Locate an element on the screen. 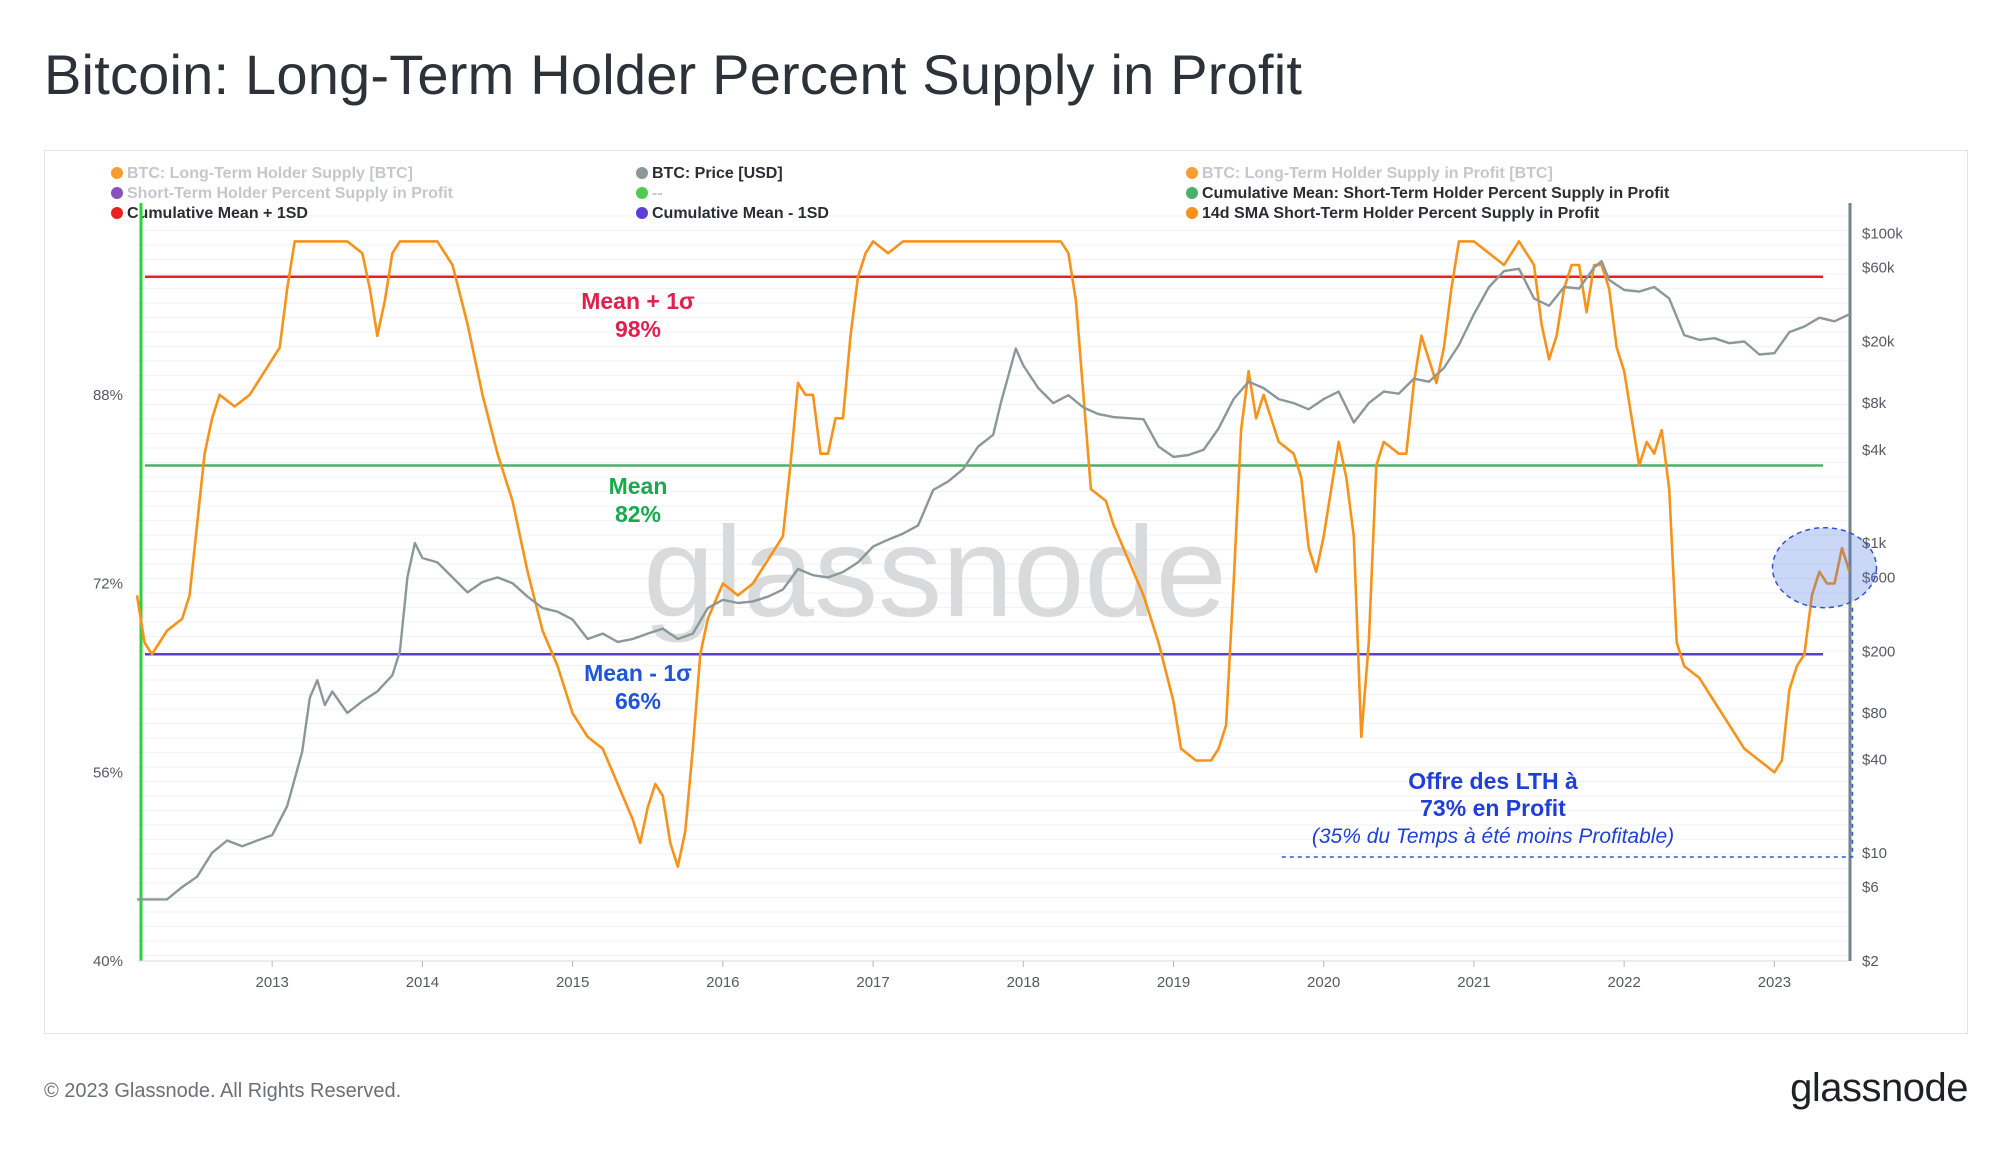 Image resolution: width=2000 pixels, height=1152 pixels. x-tick-label: 2013 is located at coordinates (272, 982).